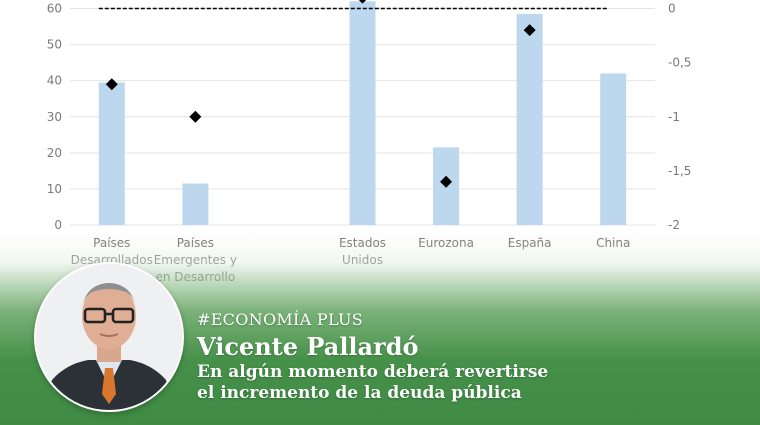  I want to click on y-right-tick-label: -1, so click(674, 117).